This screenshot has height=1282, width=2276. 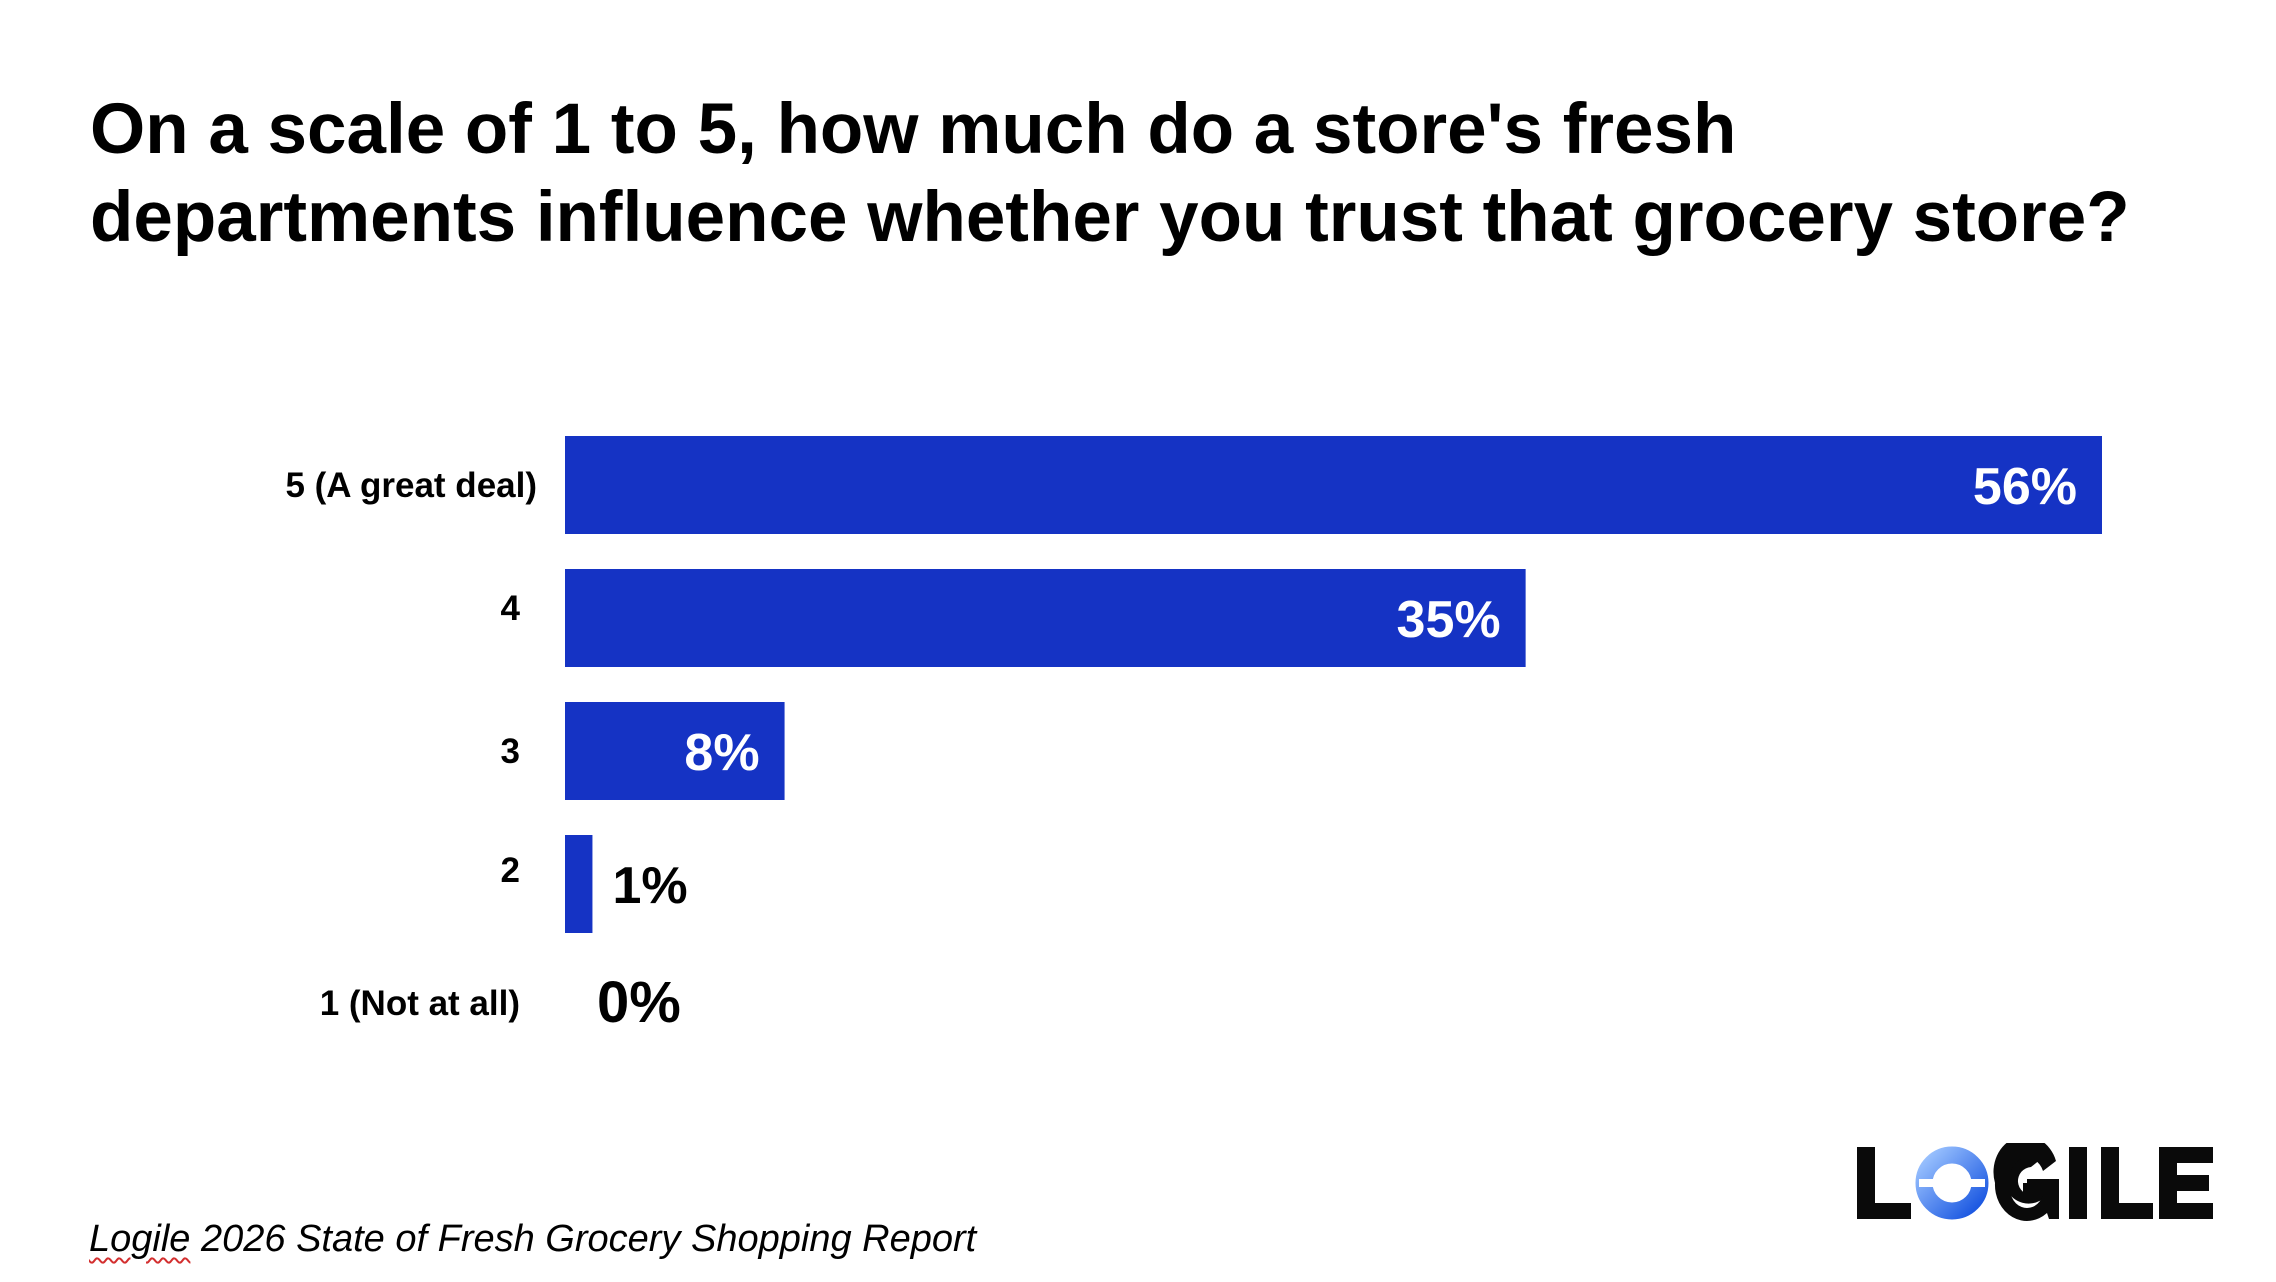 What do you see at coordinates (2186, 1183) in the screenshot?
I see `logo-letter-e` at bounding box center [2186, 1183].